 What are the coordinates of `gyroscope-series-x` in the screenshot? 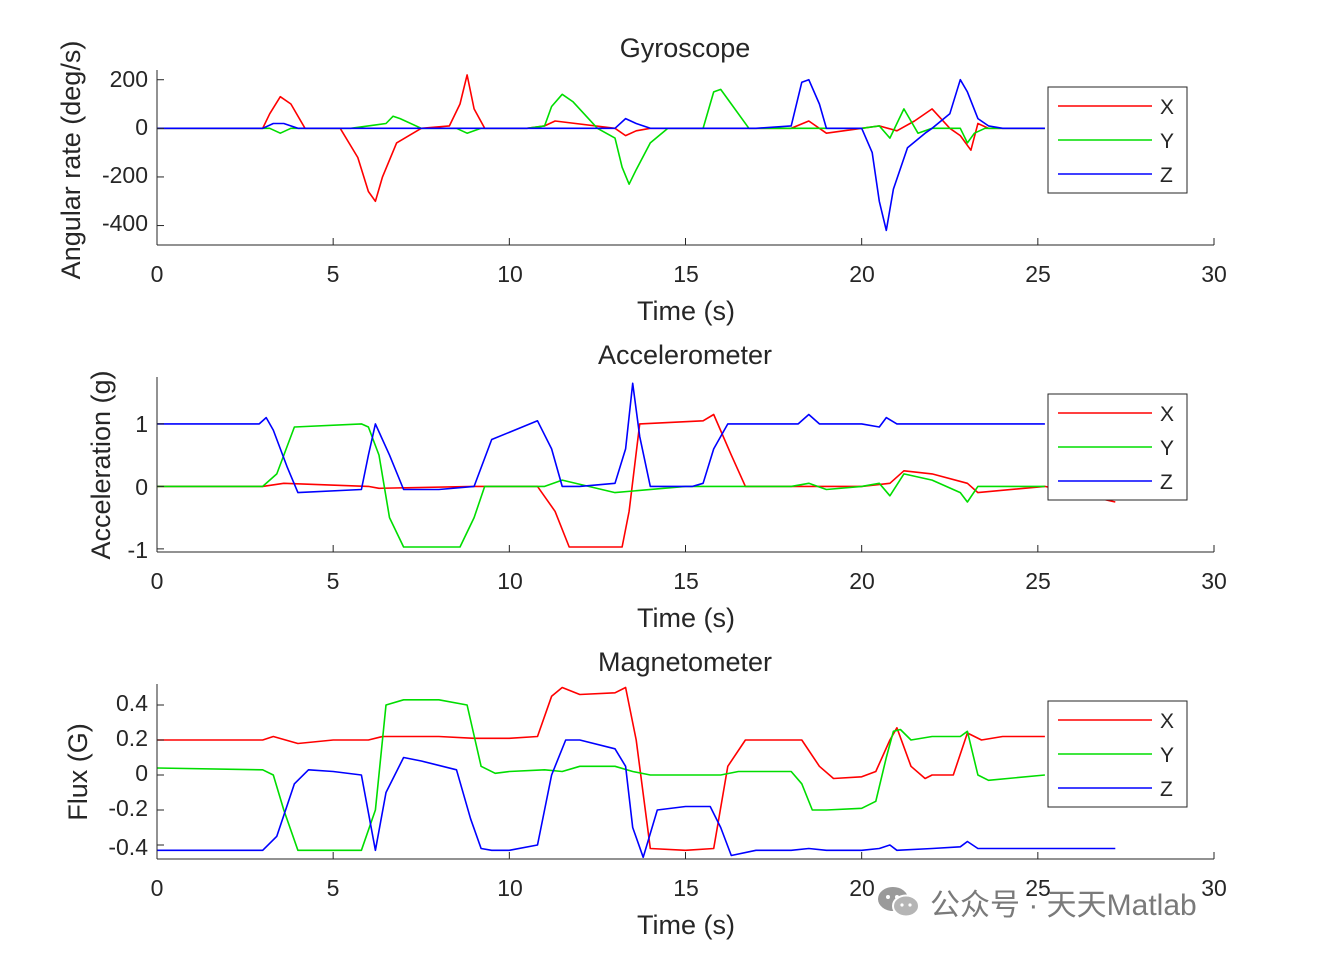 It's located at (601, 138).